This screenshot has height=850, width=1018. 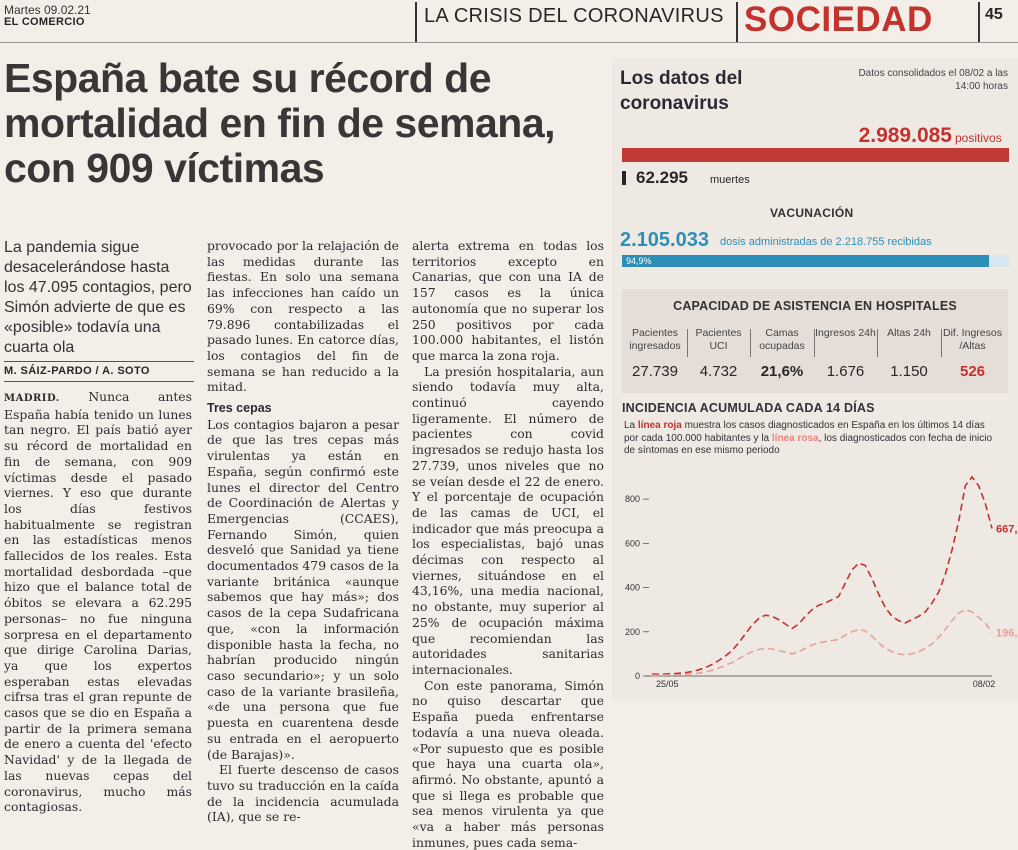 What do you see at coordinates (1007, 529) in the screenshot?
I see `end-value-label: 667,3` at bounding box center [1007, 529].